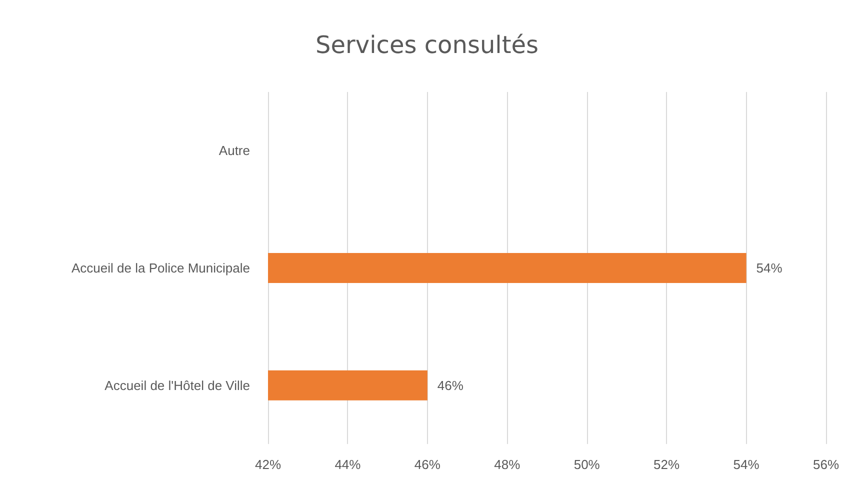  I want to click on x-tick-label: 50%, so click(587, 464).